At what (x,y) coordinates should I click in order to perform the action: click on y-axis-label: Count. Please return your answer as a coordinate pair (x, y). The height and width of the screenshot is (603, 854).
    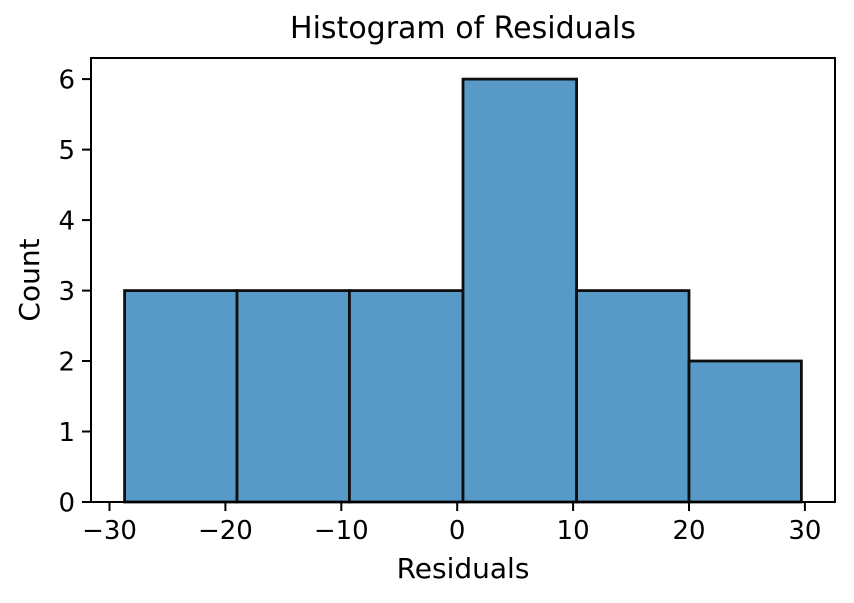
    Looking at the image, I should click on (29, 280).